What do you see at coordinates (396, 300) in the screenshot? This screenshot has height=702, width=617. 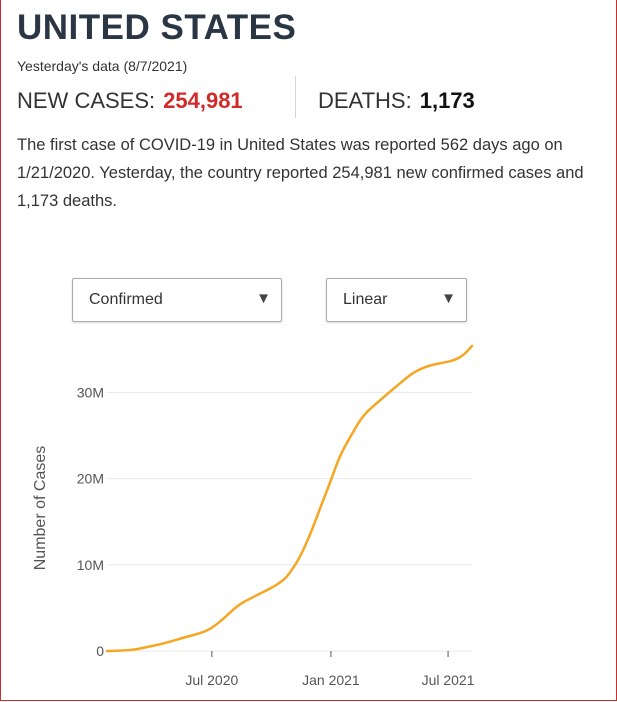 I see `scale-select: Linear ▼` at bounding box center [396, 300].